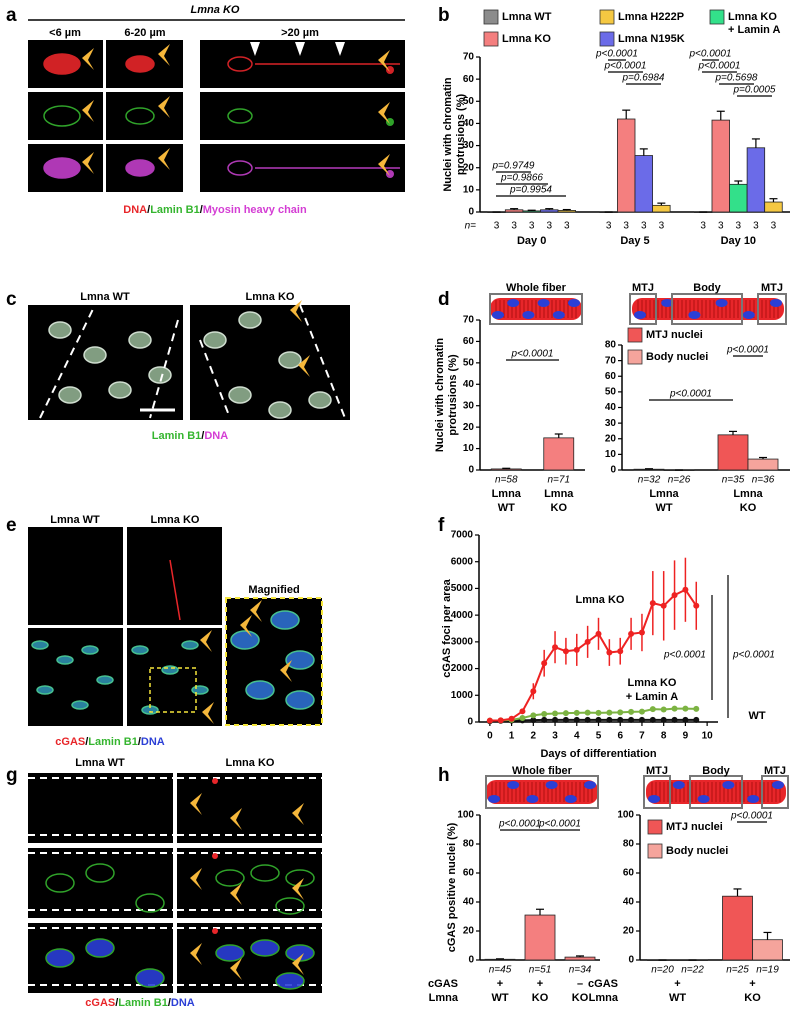  Describe the element at coordinates (611, 407) in the screenshot. I see `y-tick-label: 40` at that location.